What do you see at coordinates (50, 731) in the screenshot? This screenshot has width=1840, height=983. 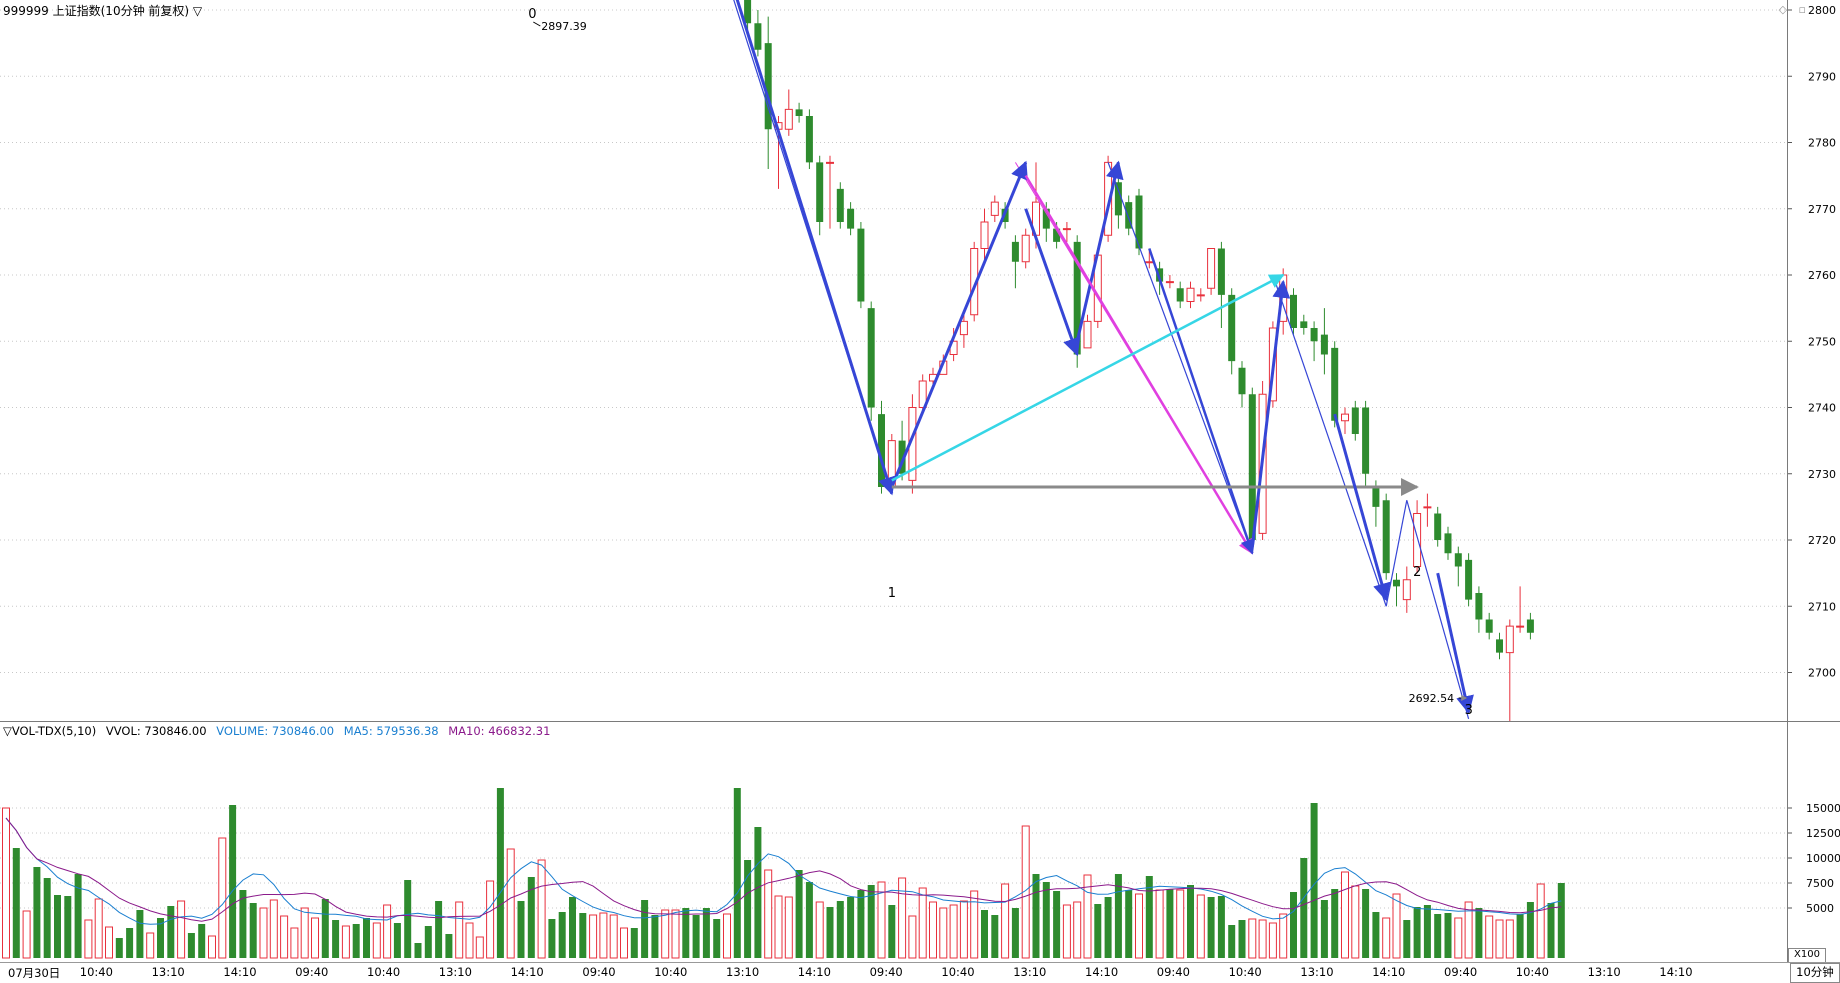 I see `indicator-name: ▽VOL-TDX(5,10)` at bounding box center [50, 731].